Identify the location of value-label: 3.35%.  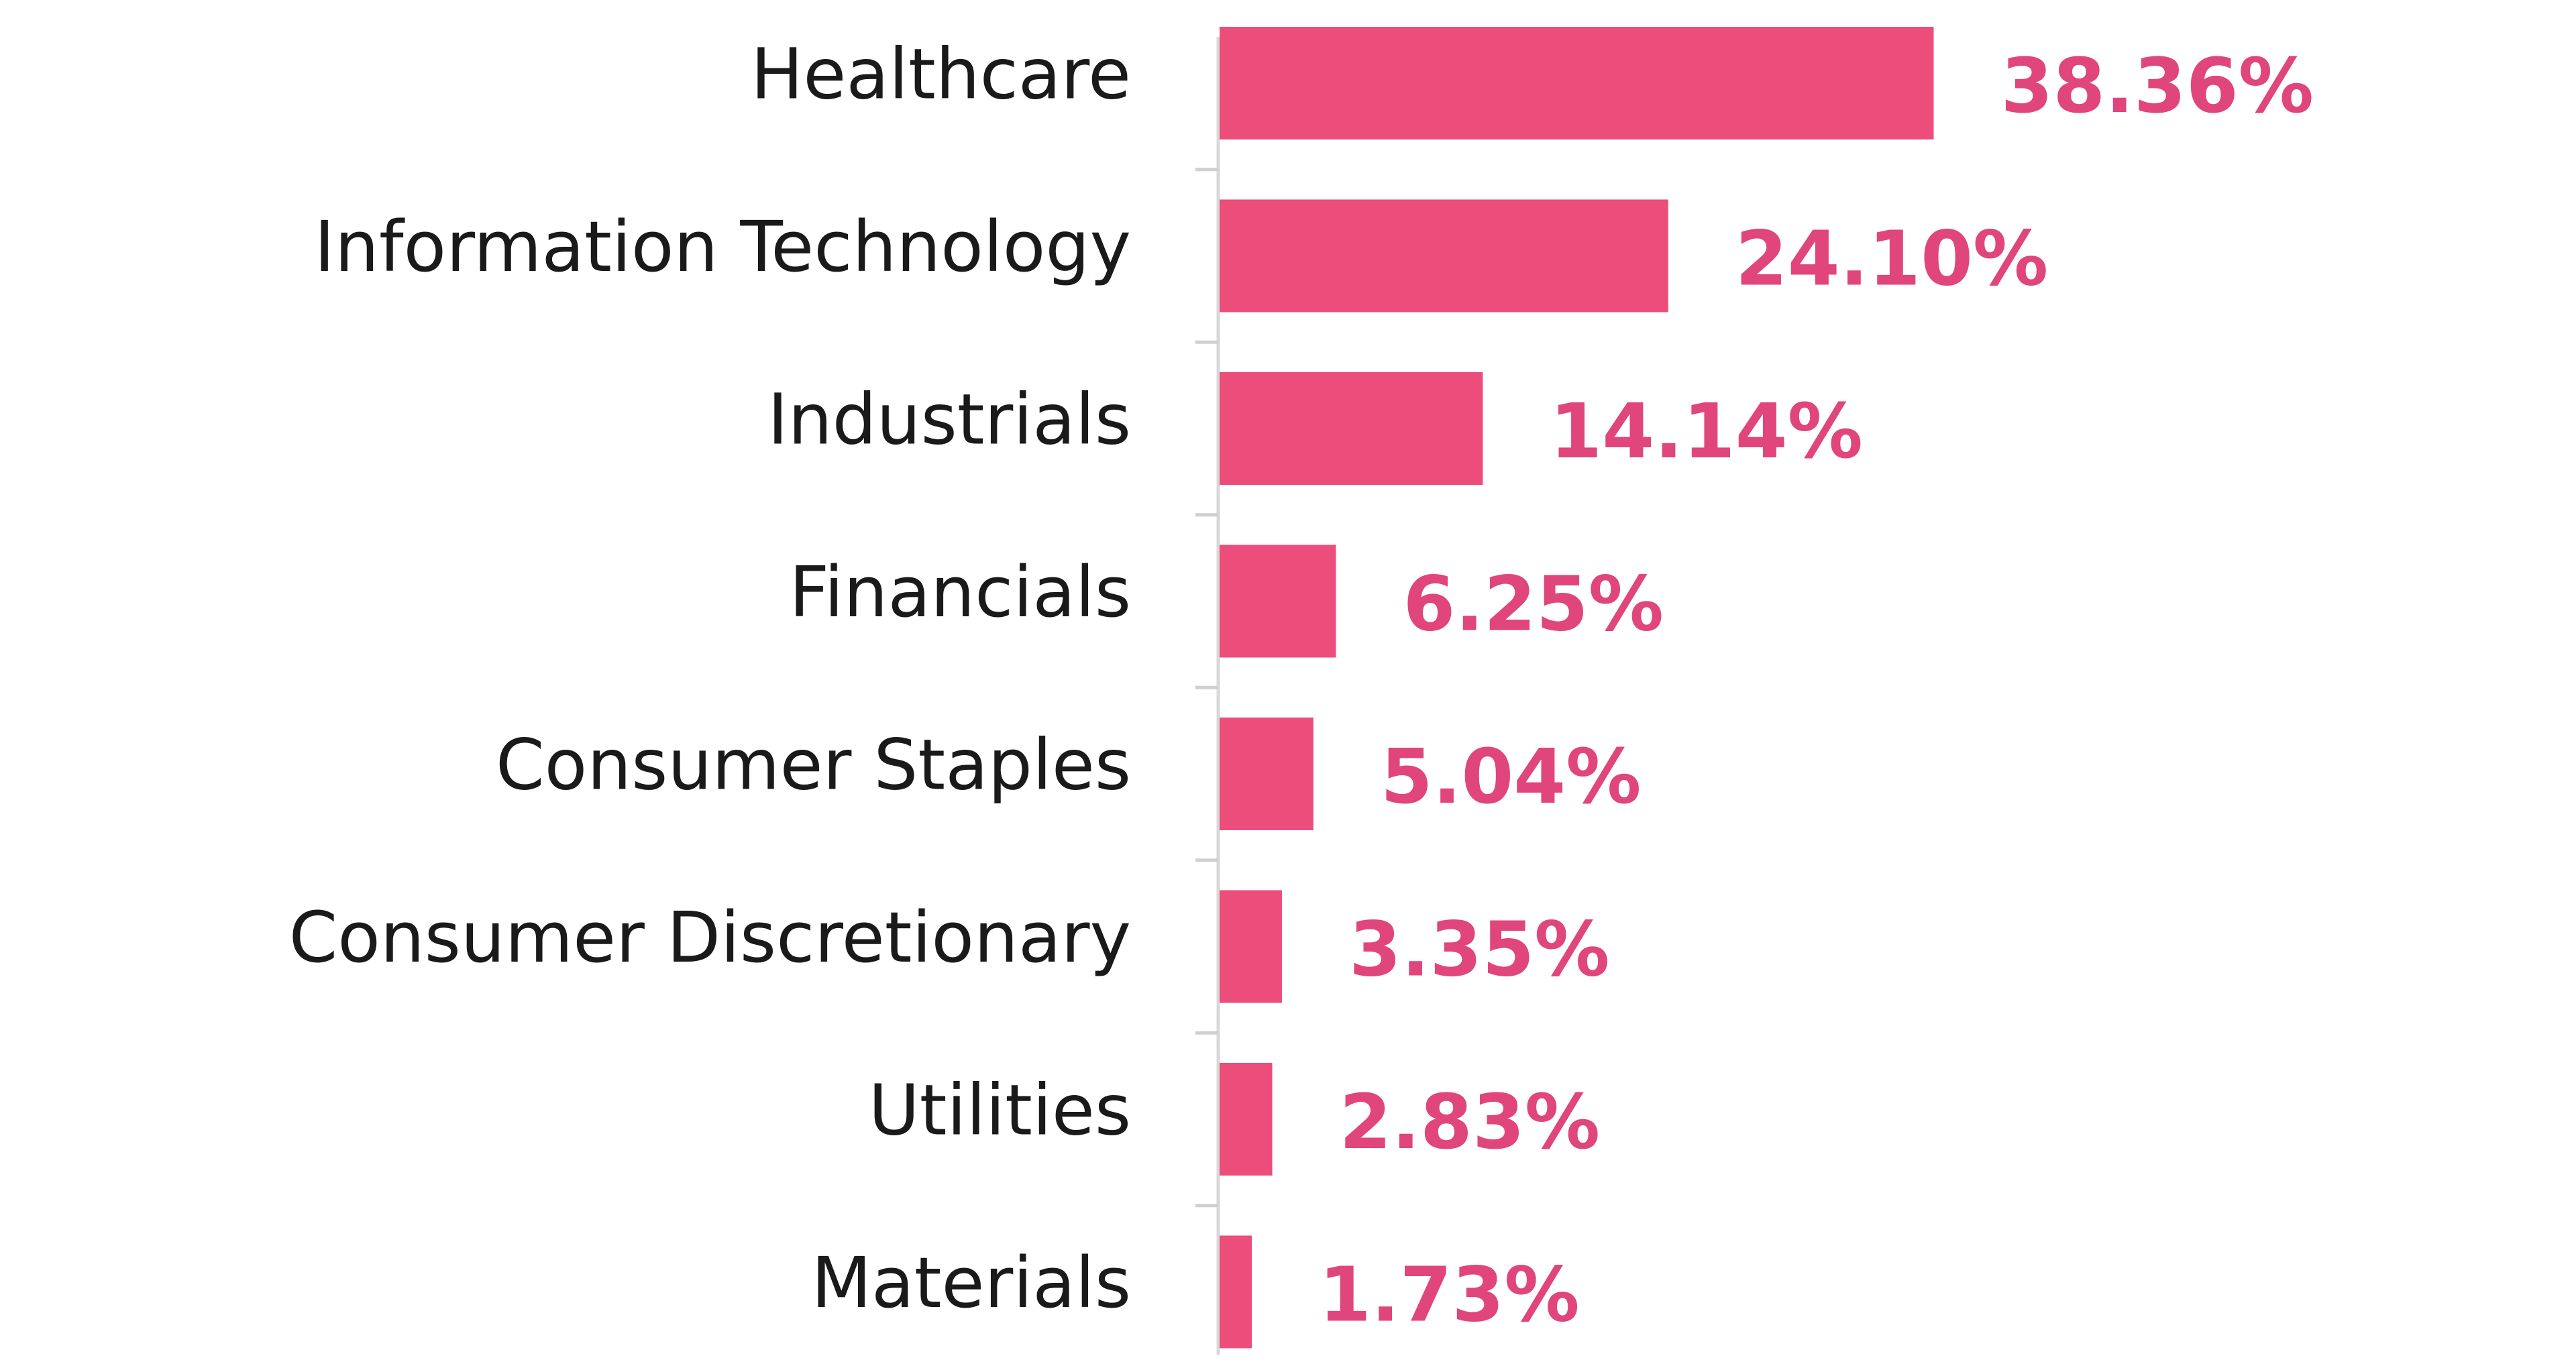
(1479, 949).